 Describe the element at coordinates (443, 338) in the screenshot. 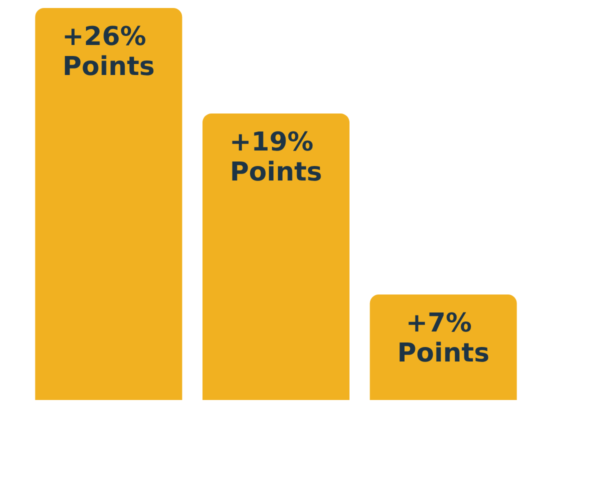

I see `data-label: +7% Points` at that location.